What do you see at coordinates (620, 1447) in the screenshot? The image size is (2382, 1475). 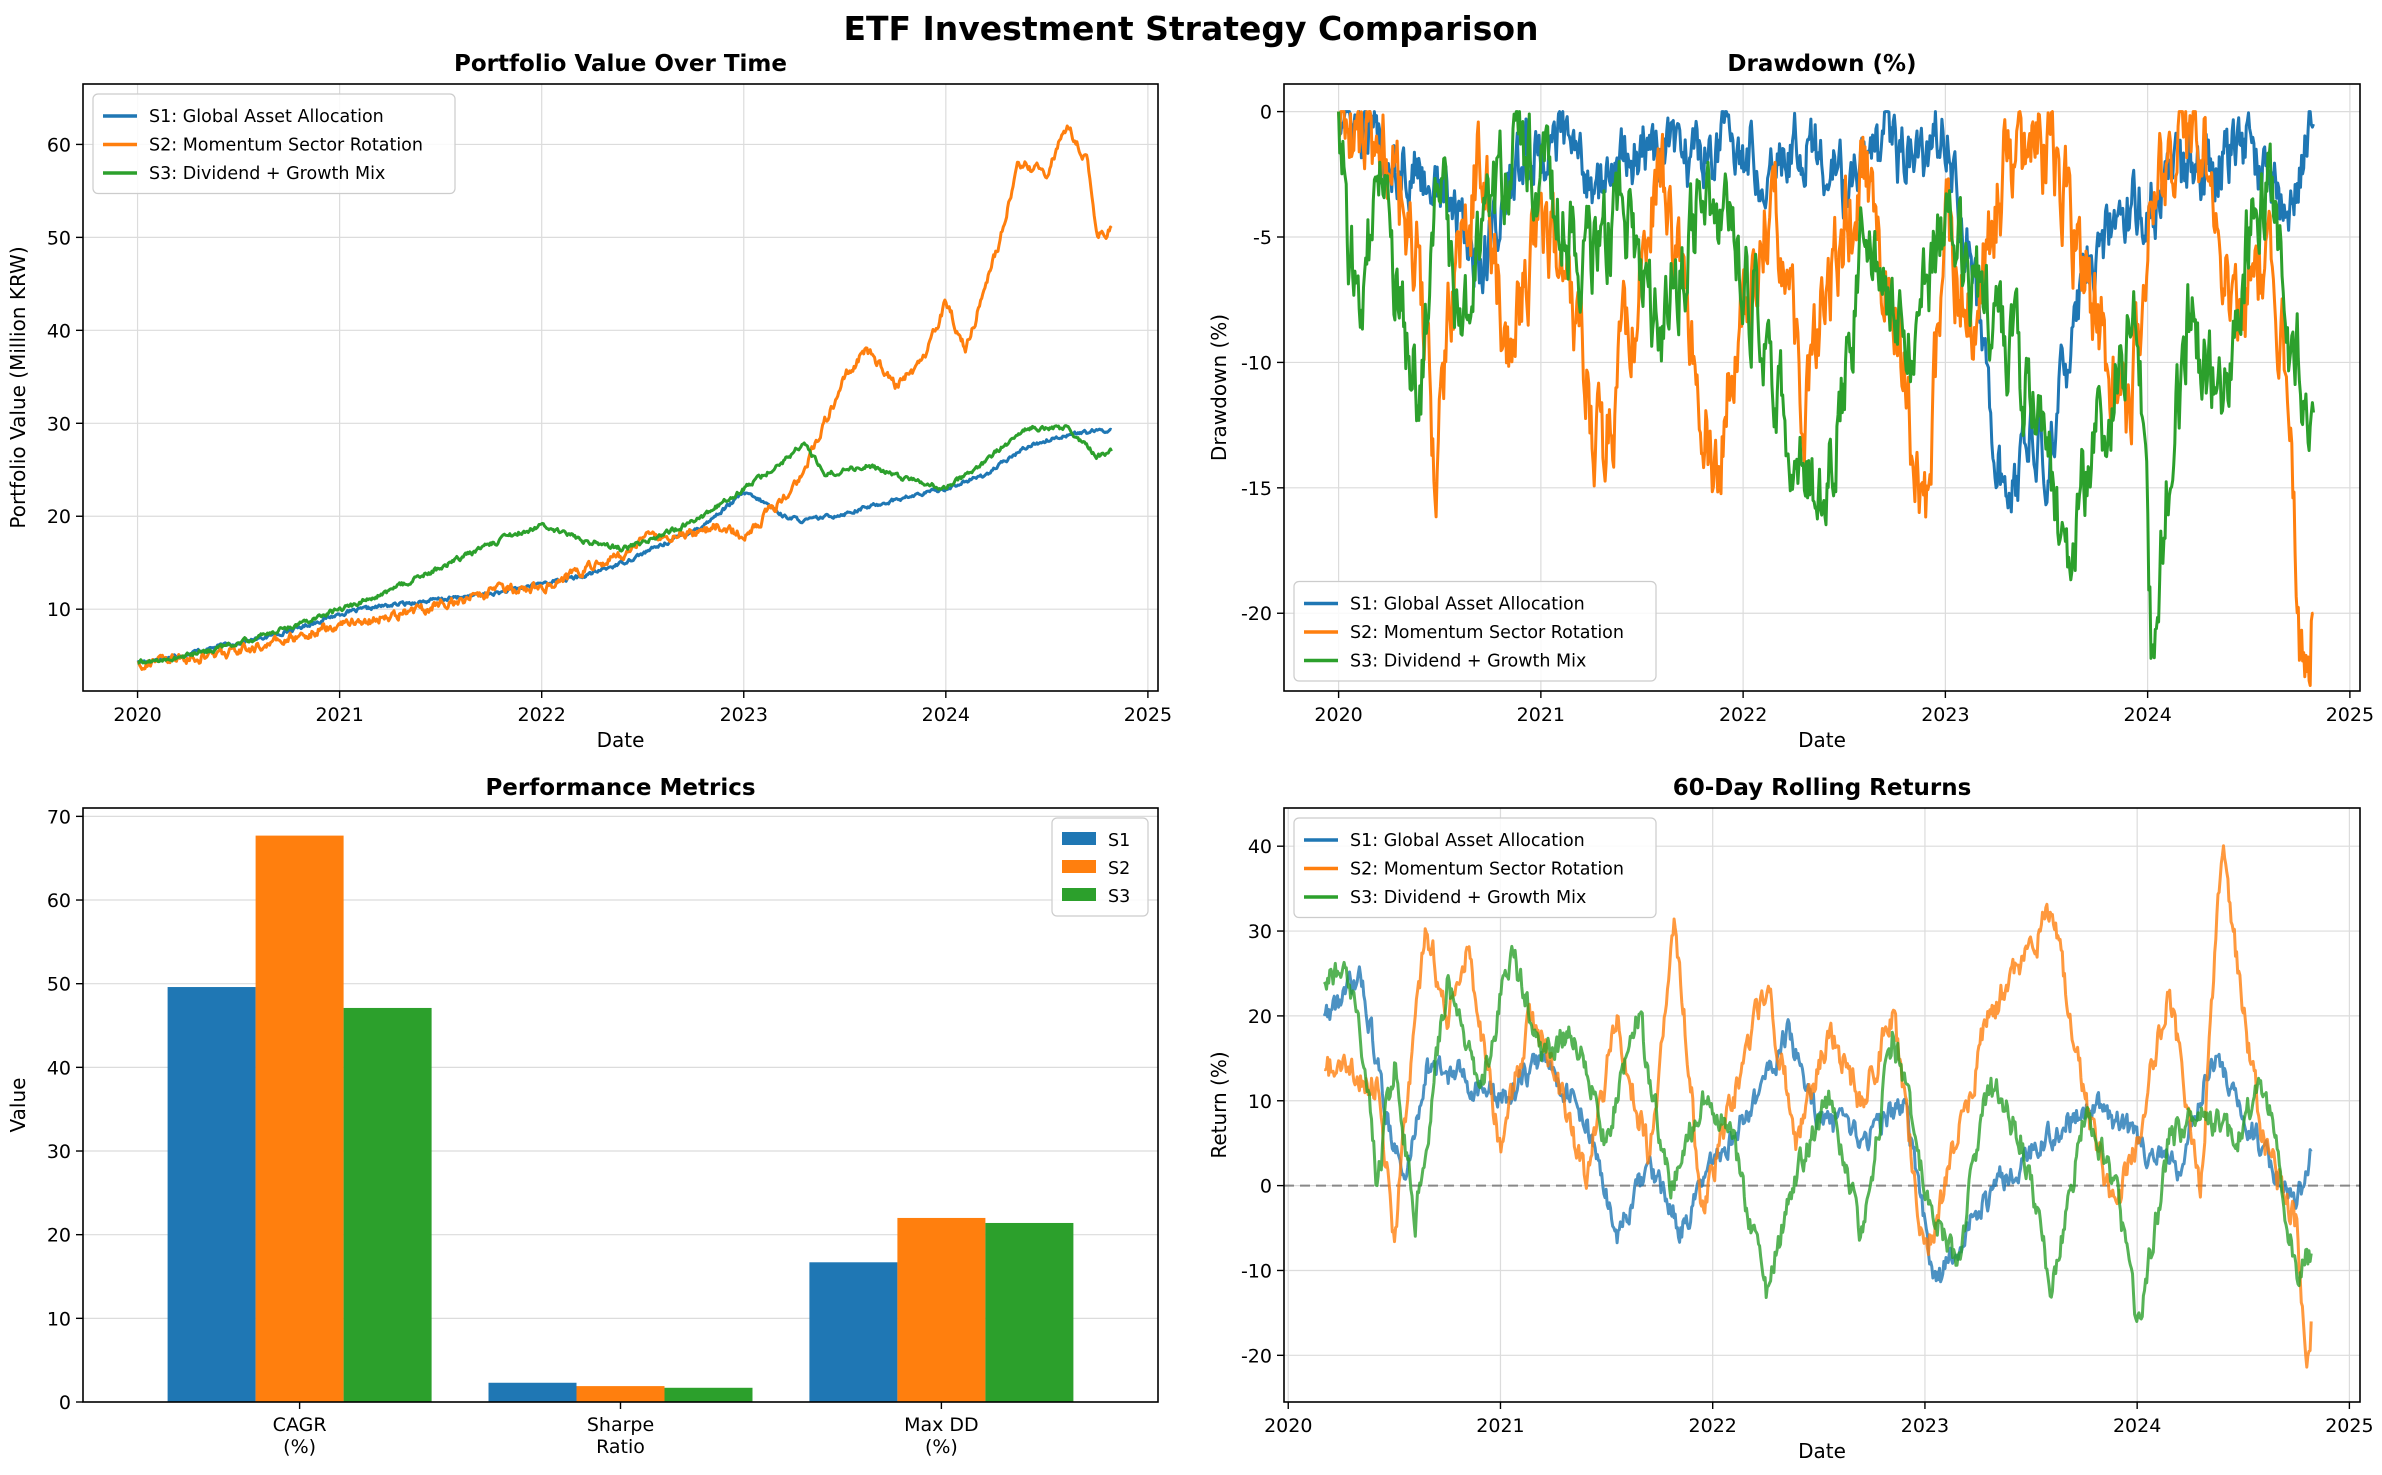 I see `x-tick-label: Ratio` at bounding box center [620, 1447].